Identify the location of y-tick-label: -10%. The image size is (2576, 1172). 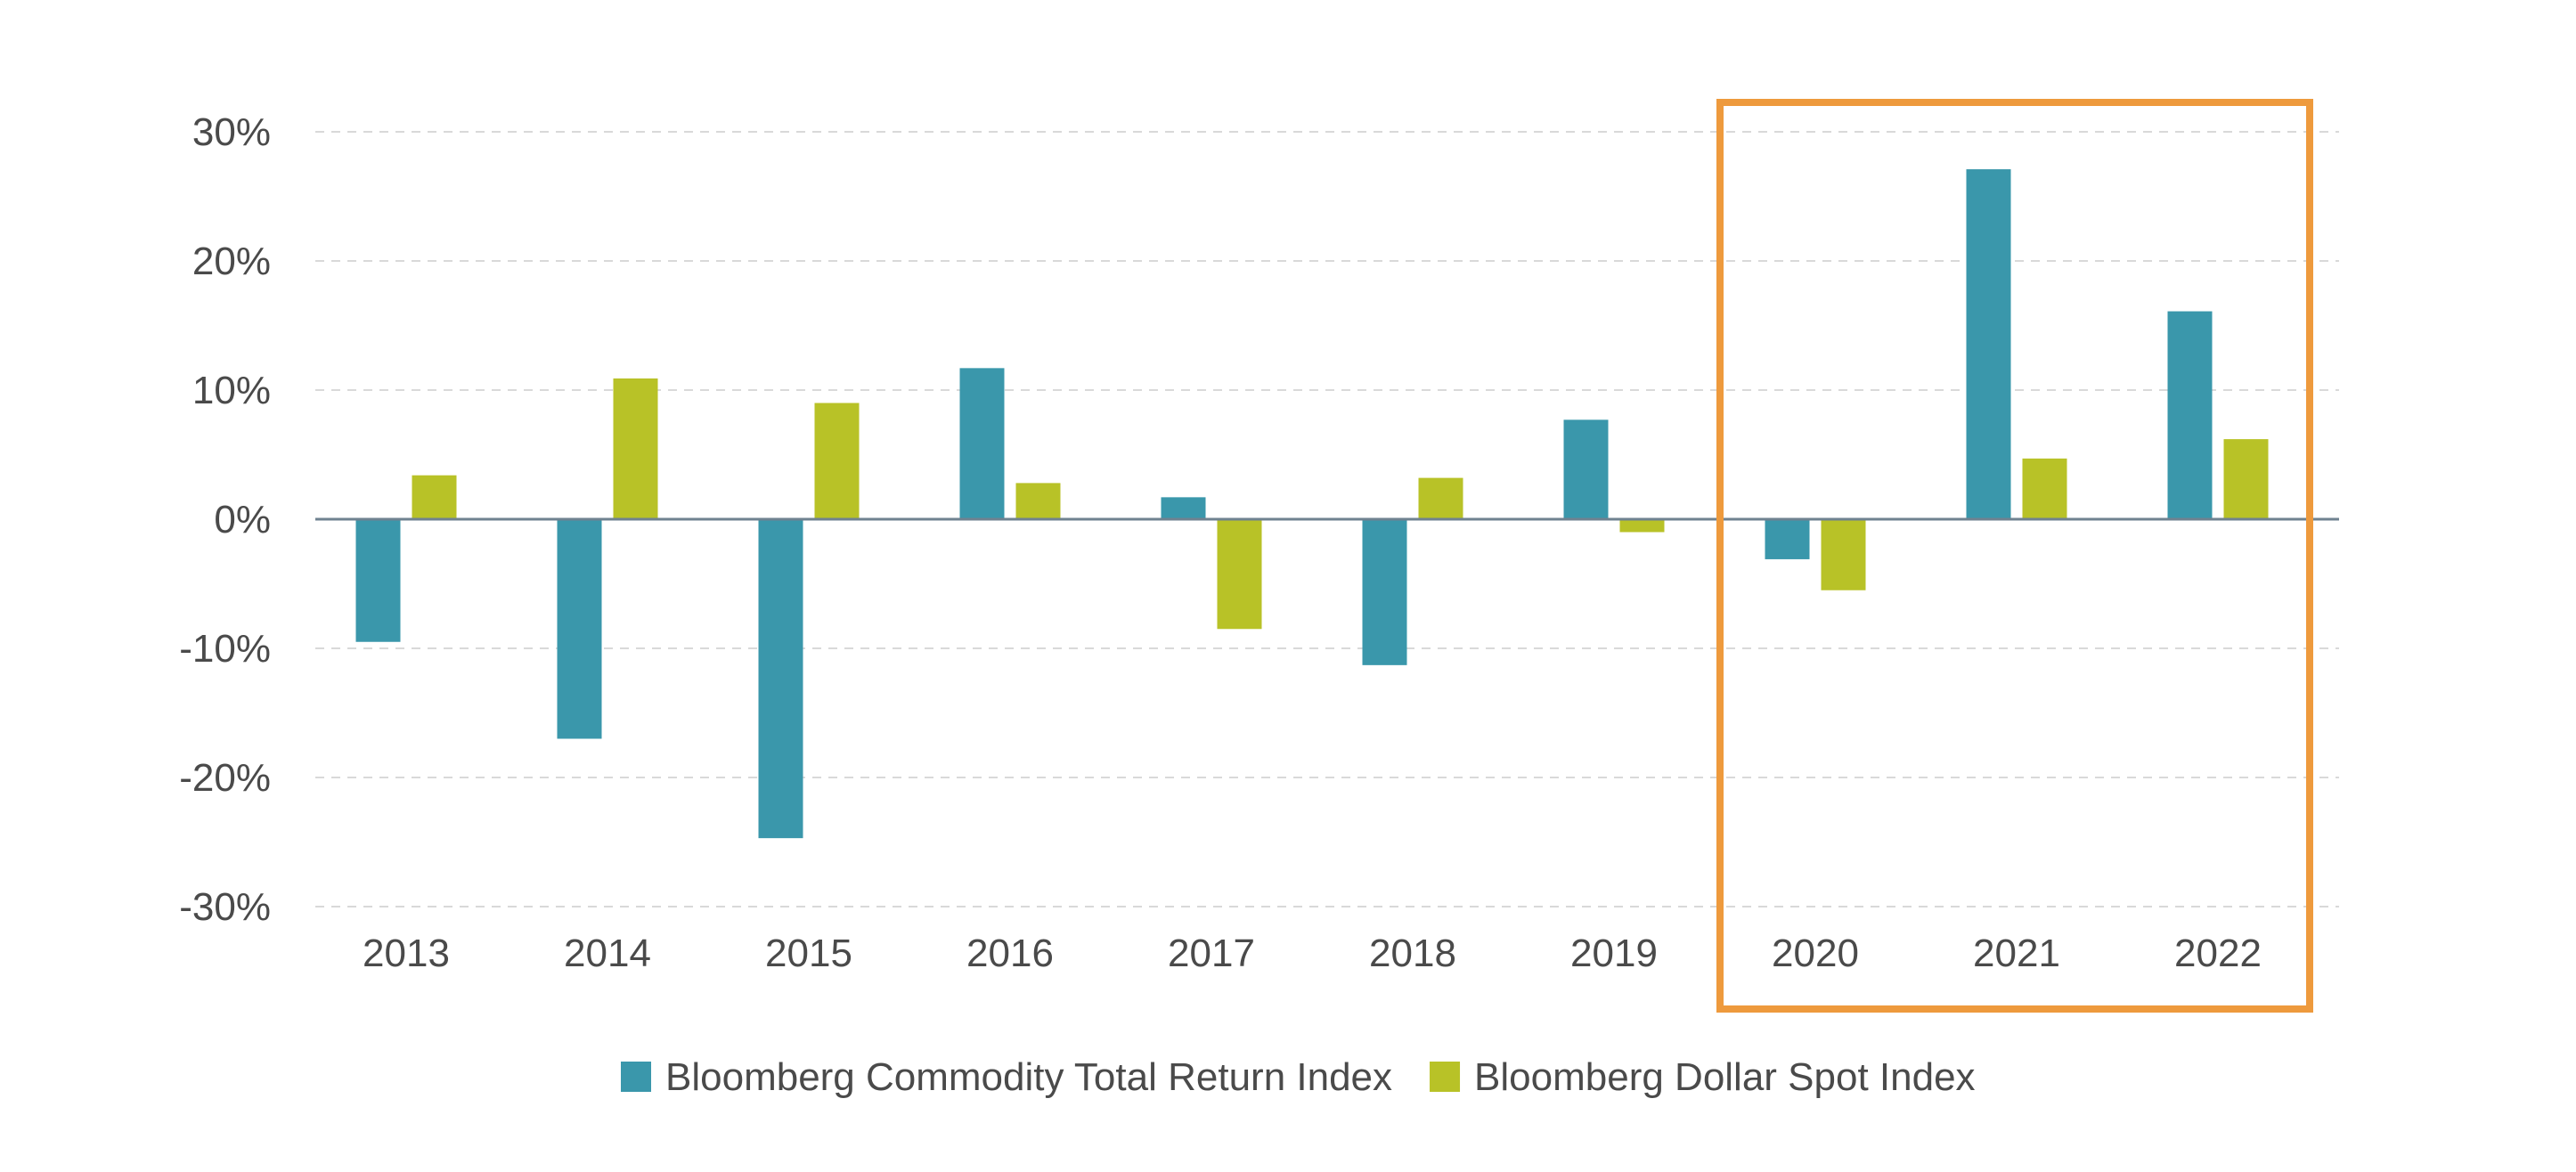
(225, 649).